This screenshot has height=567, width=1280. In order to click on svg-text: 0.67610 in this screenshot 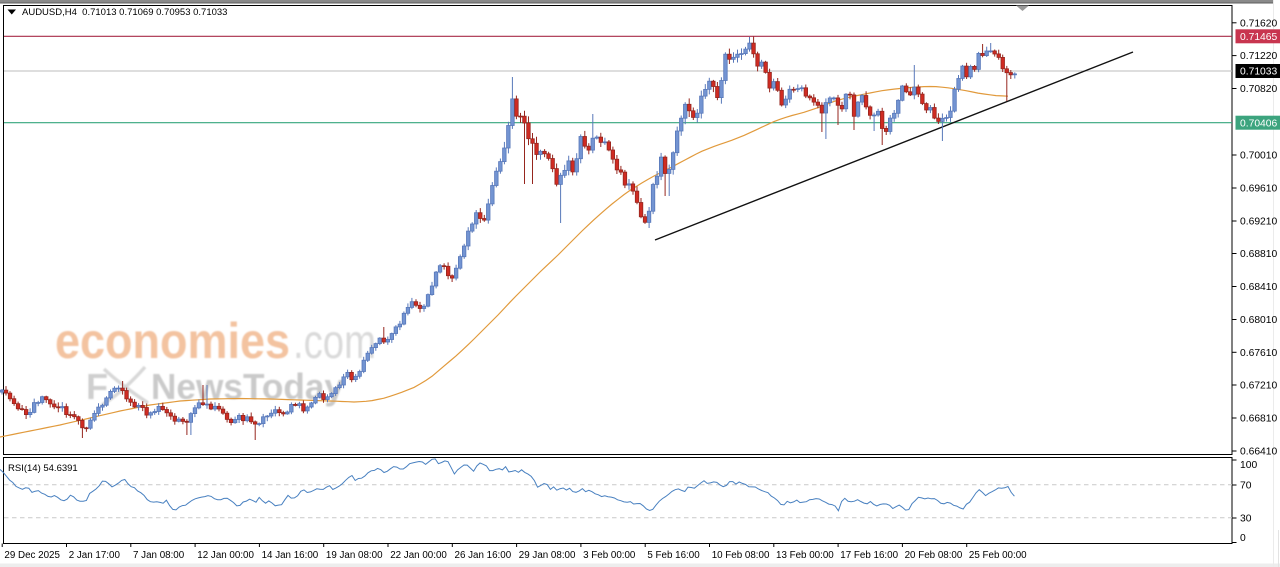, I will do `click(1258, 353)`.